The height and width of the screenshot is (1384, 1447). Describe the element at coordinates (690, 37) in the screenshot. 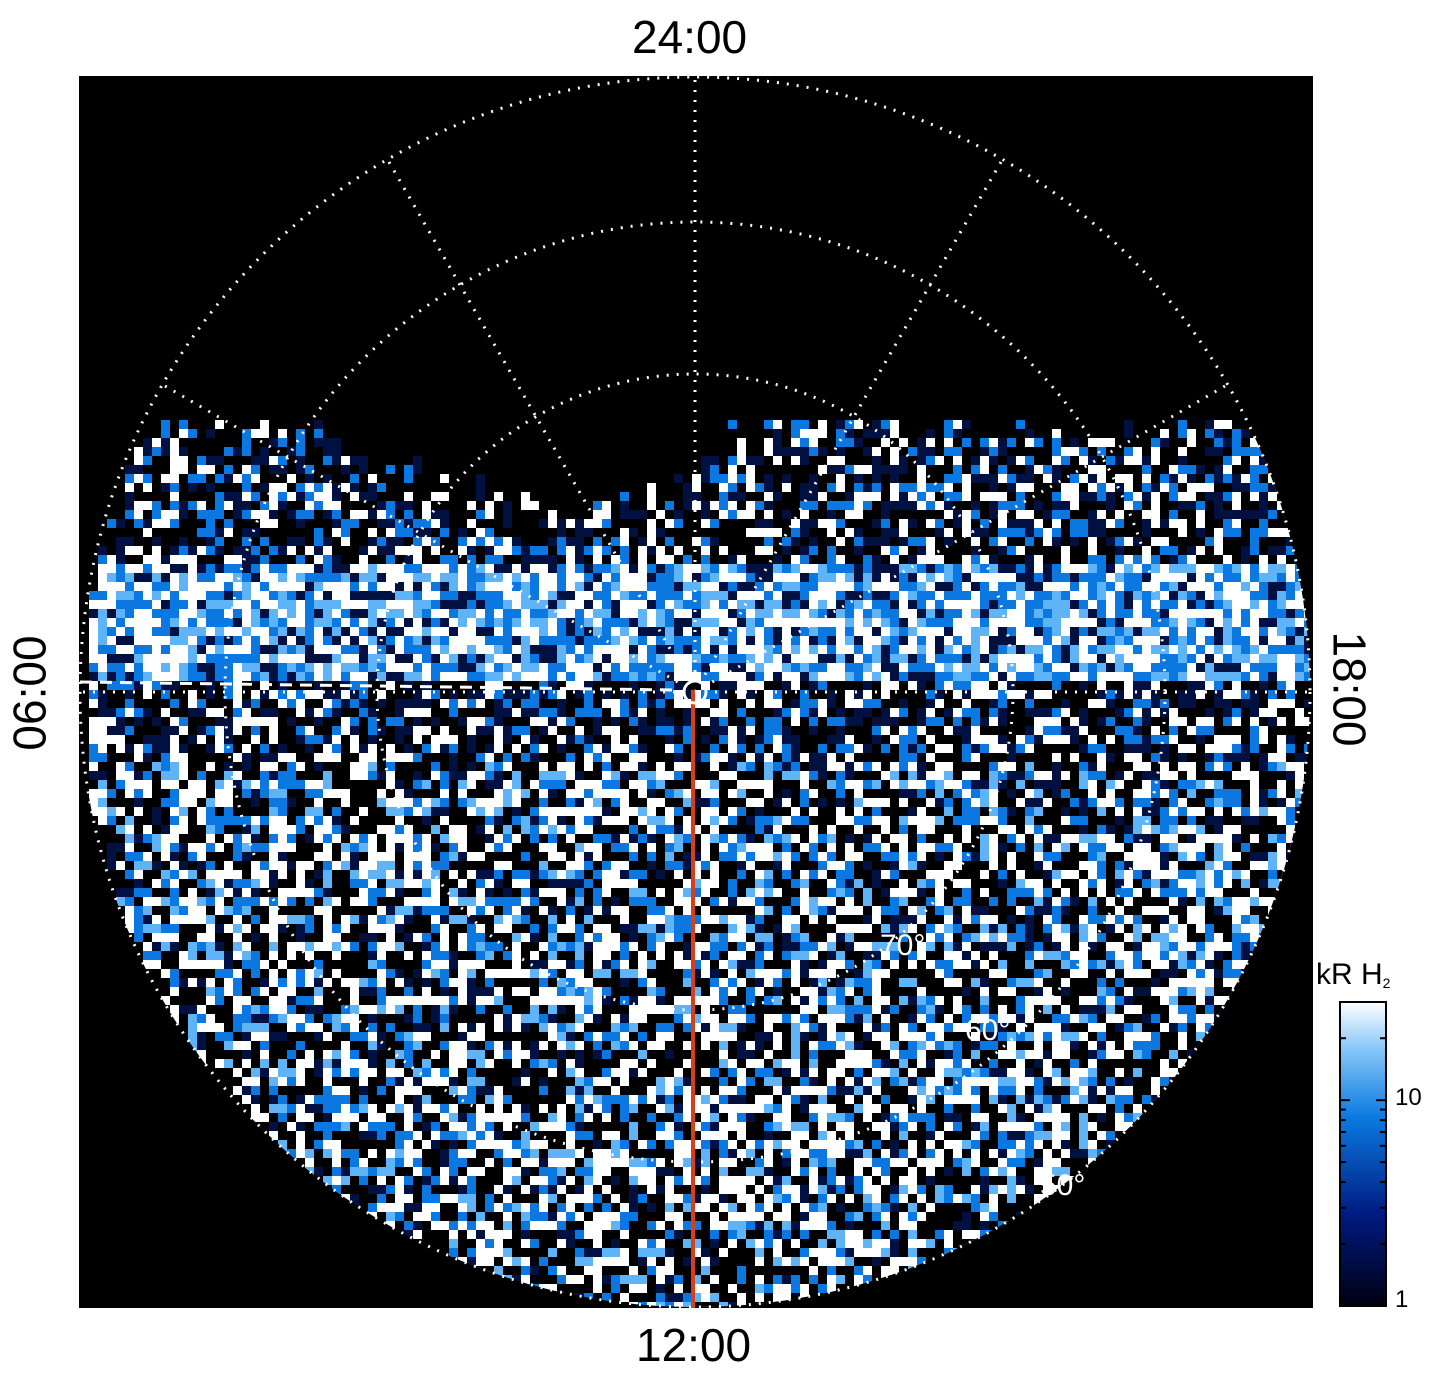

I see `time-label-midnight: 24:00` at that location.